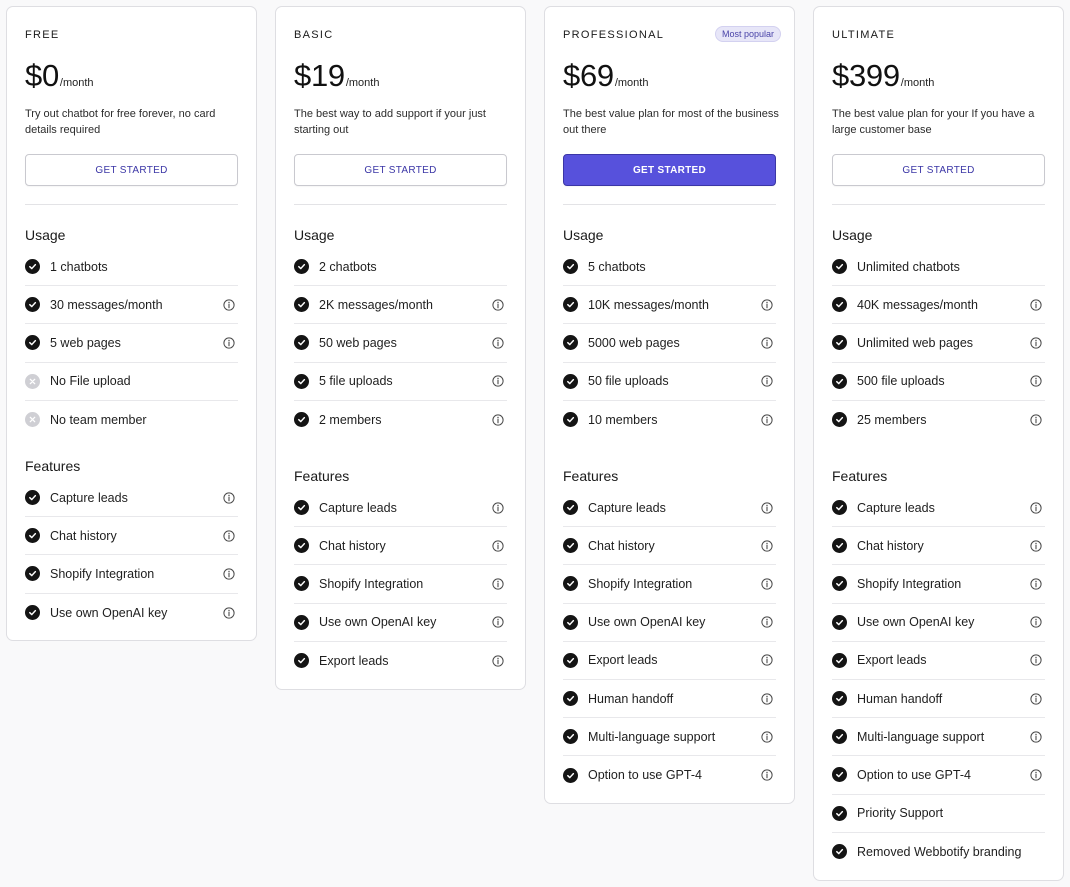 This screenshot has height=887, width=1070. I want to click on list-item: 5000 web pages, so click(669, 343).